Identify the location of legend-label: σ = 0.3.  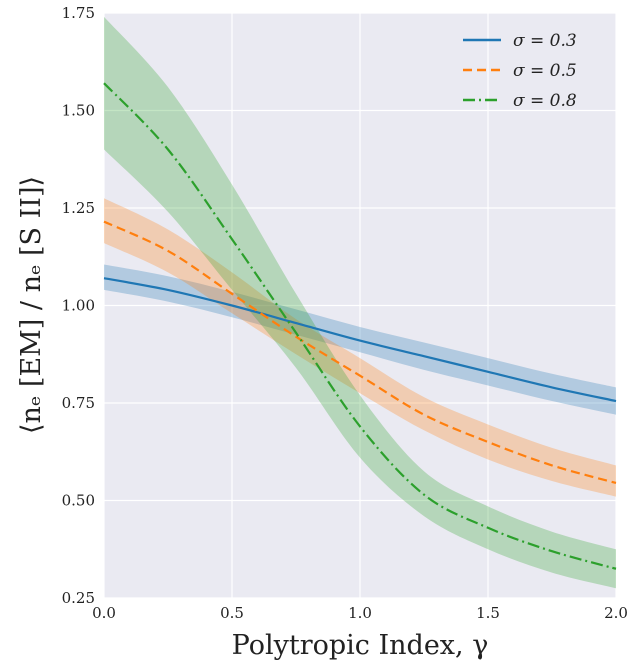
(545, 41).